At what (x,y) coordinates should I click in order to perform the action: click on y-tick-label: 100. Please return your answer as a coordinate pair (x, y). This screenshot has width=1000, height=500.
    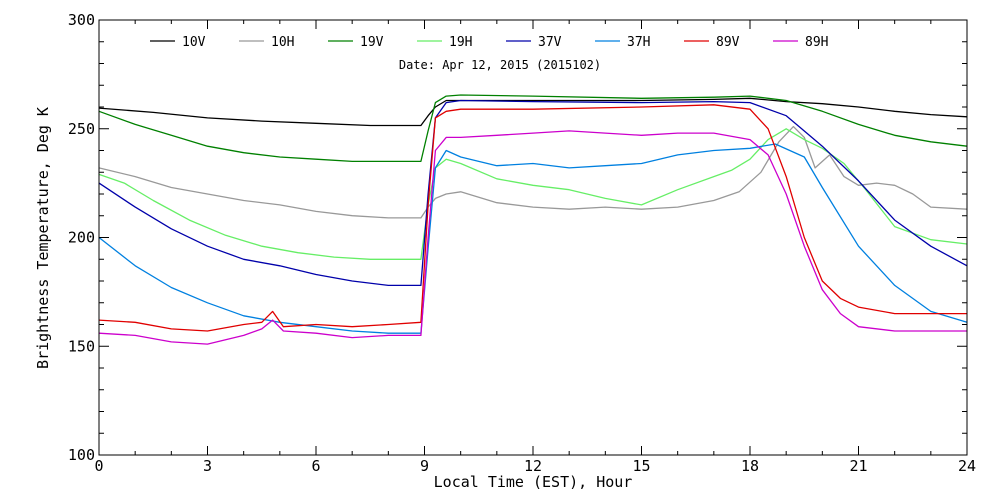
    Looking at the image, I should click on (81, 455).